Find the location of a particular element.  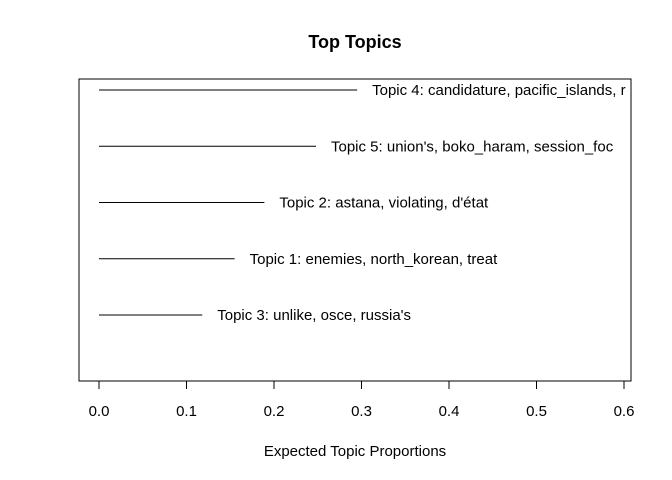

x-tick-label: 0.5 is located at coordinates (536, 411).